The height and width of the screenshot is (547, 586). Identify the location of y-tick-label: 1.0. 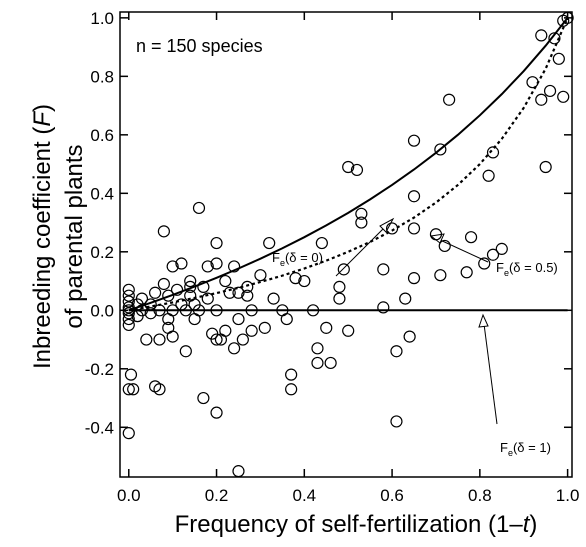
(102, 18).